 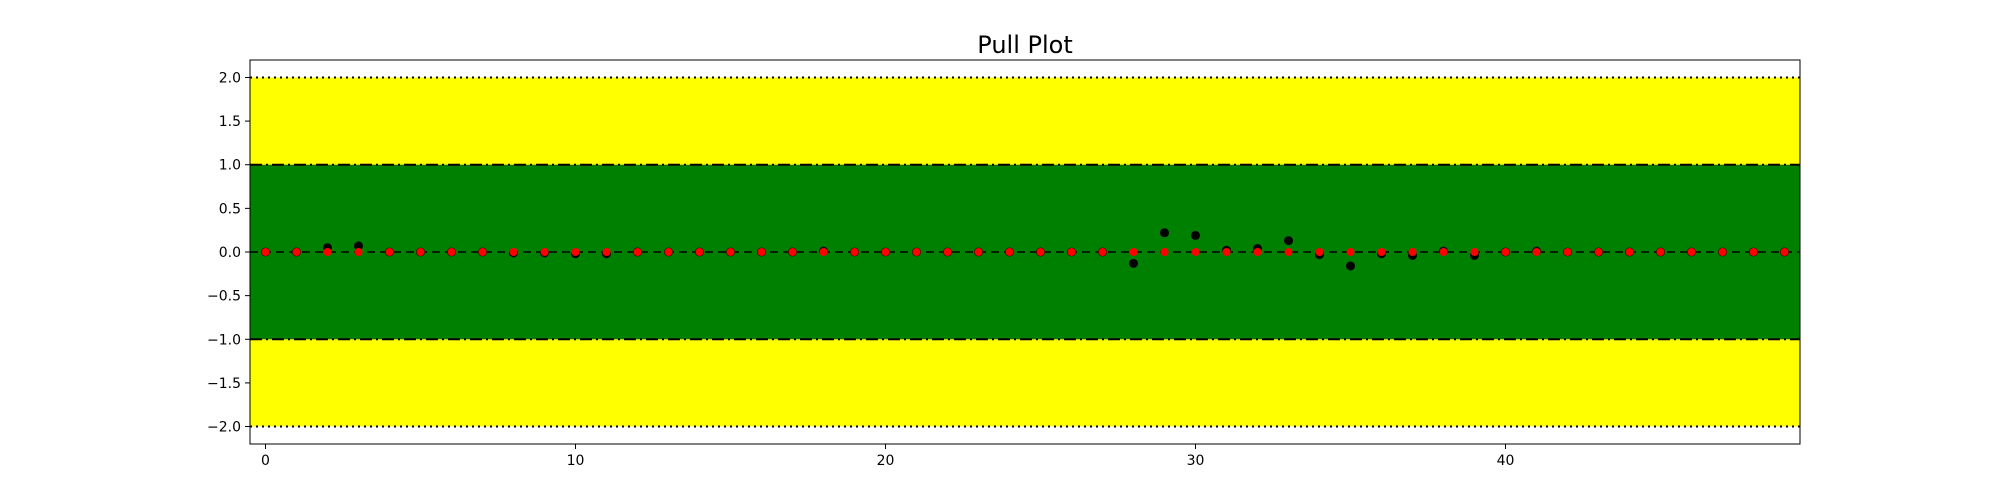 I want to click on y-tick-label: −1.0, so click(x=224, y=340).